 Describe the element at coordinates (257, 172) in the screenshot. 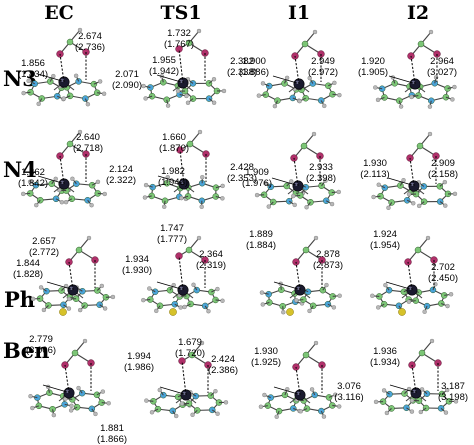

I see `dist-label: 1.909` at that location.